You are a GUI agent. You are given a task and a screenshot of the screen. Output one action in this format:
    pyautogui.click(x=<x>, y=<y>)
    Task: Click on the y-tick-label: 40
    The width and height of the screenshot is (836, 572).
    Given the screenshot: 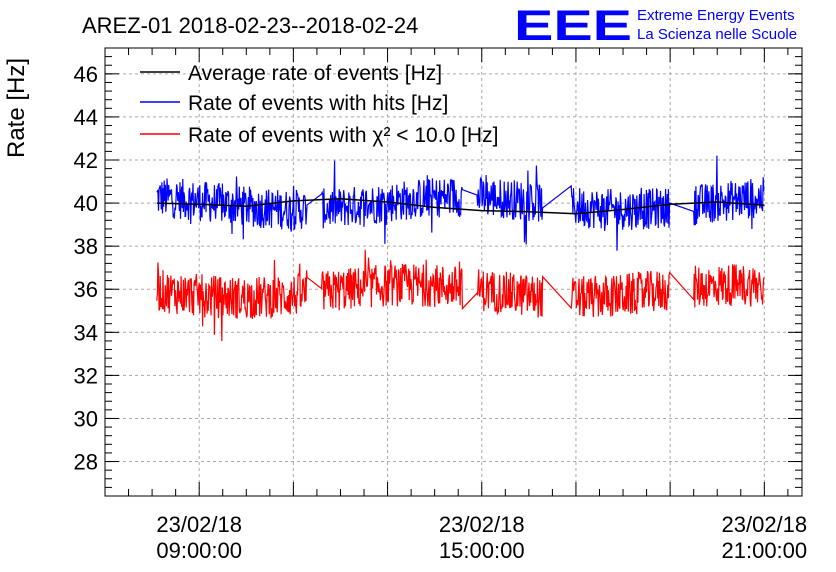 What is the action you would take?
    pyautogui.click(x=86, y=203)
    